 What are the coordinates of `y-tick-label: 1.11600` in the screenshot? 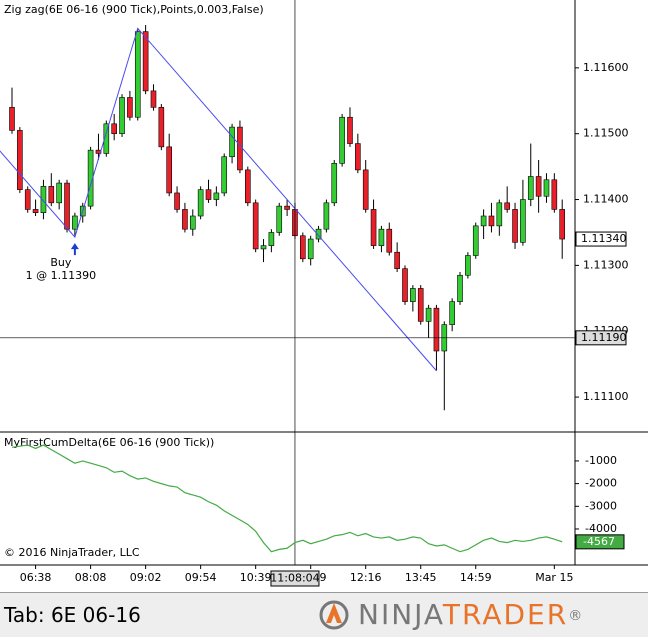 It's located at (606, 67).